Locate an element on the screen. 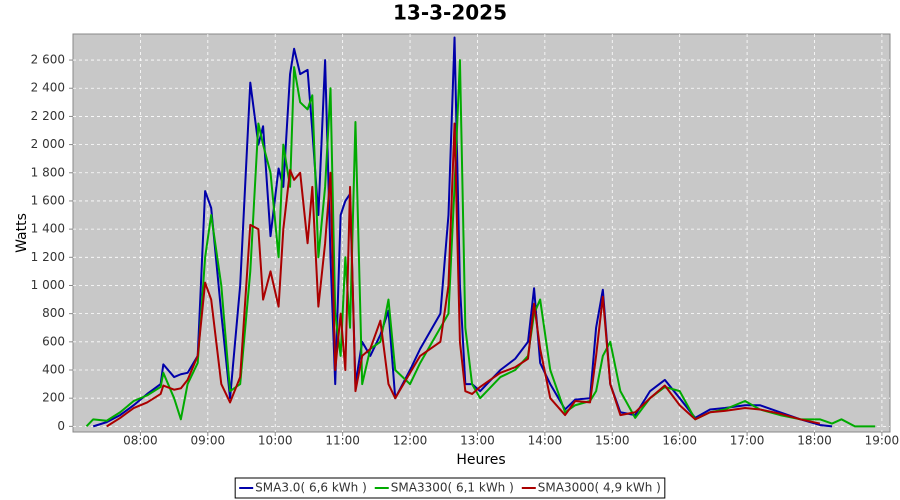 The height and width of the screenshot is (500, 900). y-tick-label: 200 is located at coordinates (53, 398).